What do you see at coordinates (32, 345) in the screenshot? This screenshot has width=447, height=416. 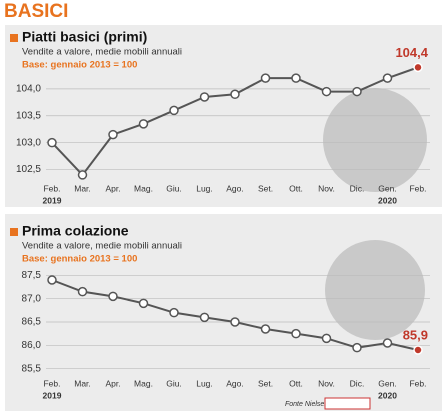 I see `y-tick-label: 86,0` at bounding box center [32, 345].